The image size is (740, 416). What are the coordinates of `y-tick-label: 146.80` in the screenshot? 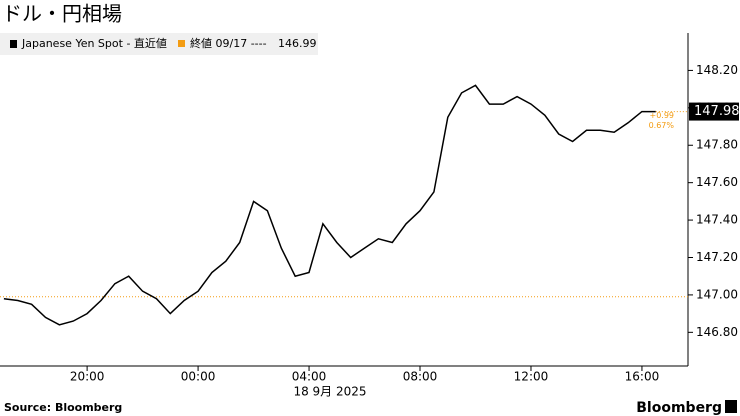 It's located at (717, 332).